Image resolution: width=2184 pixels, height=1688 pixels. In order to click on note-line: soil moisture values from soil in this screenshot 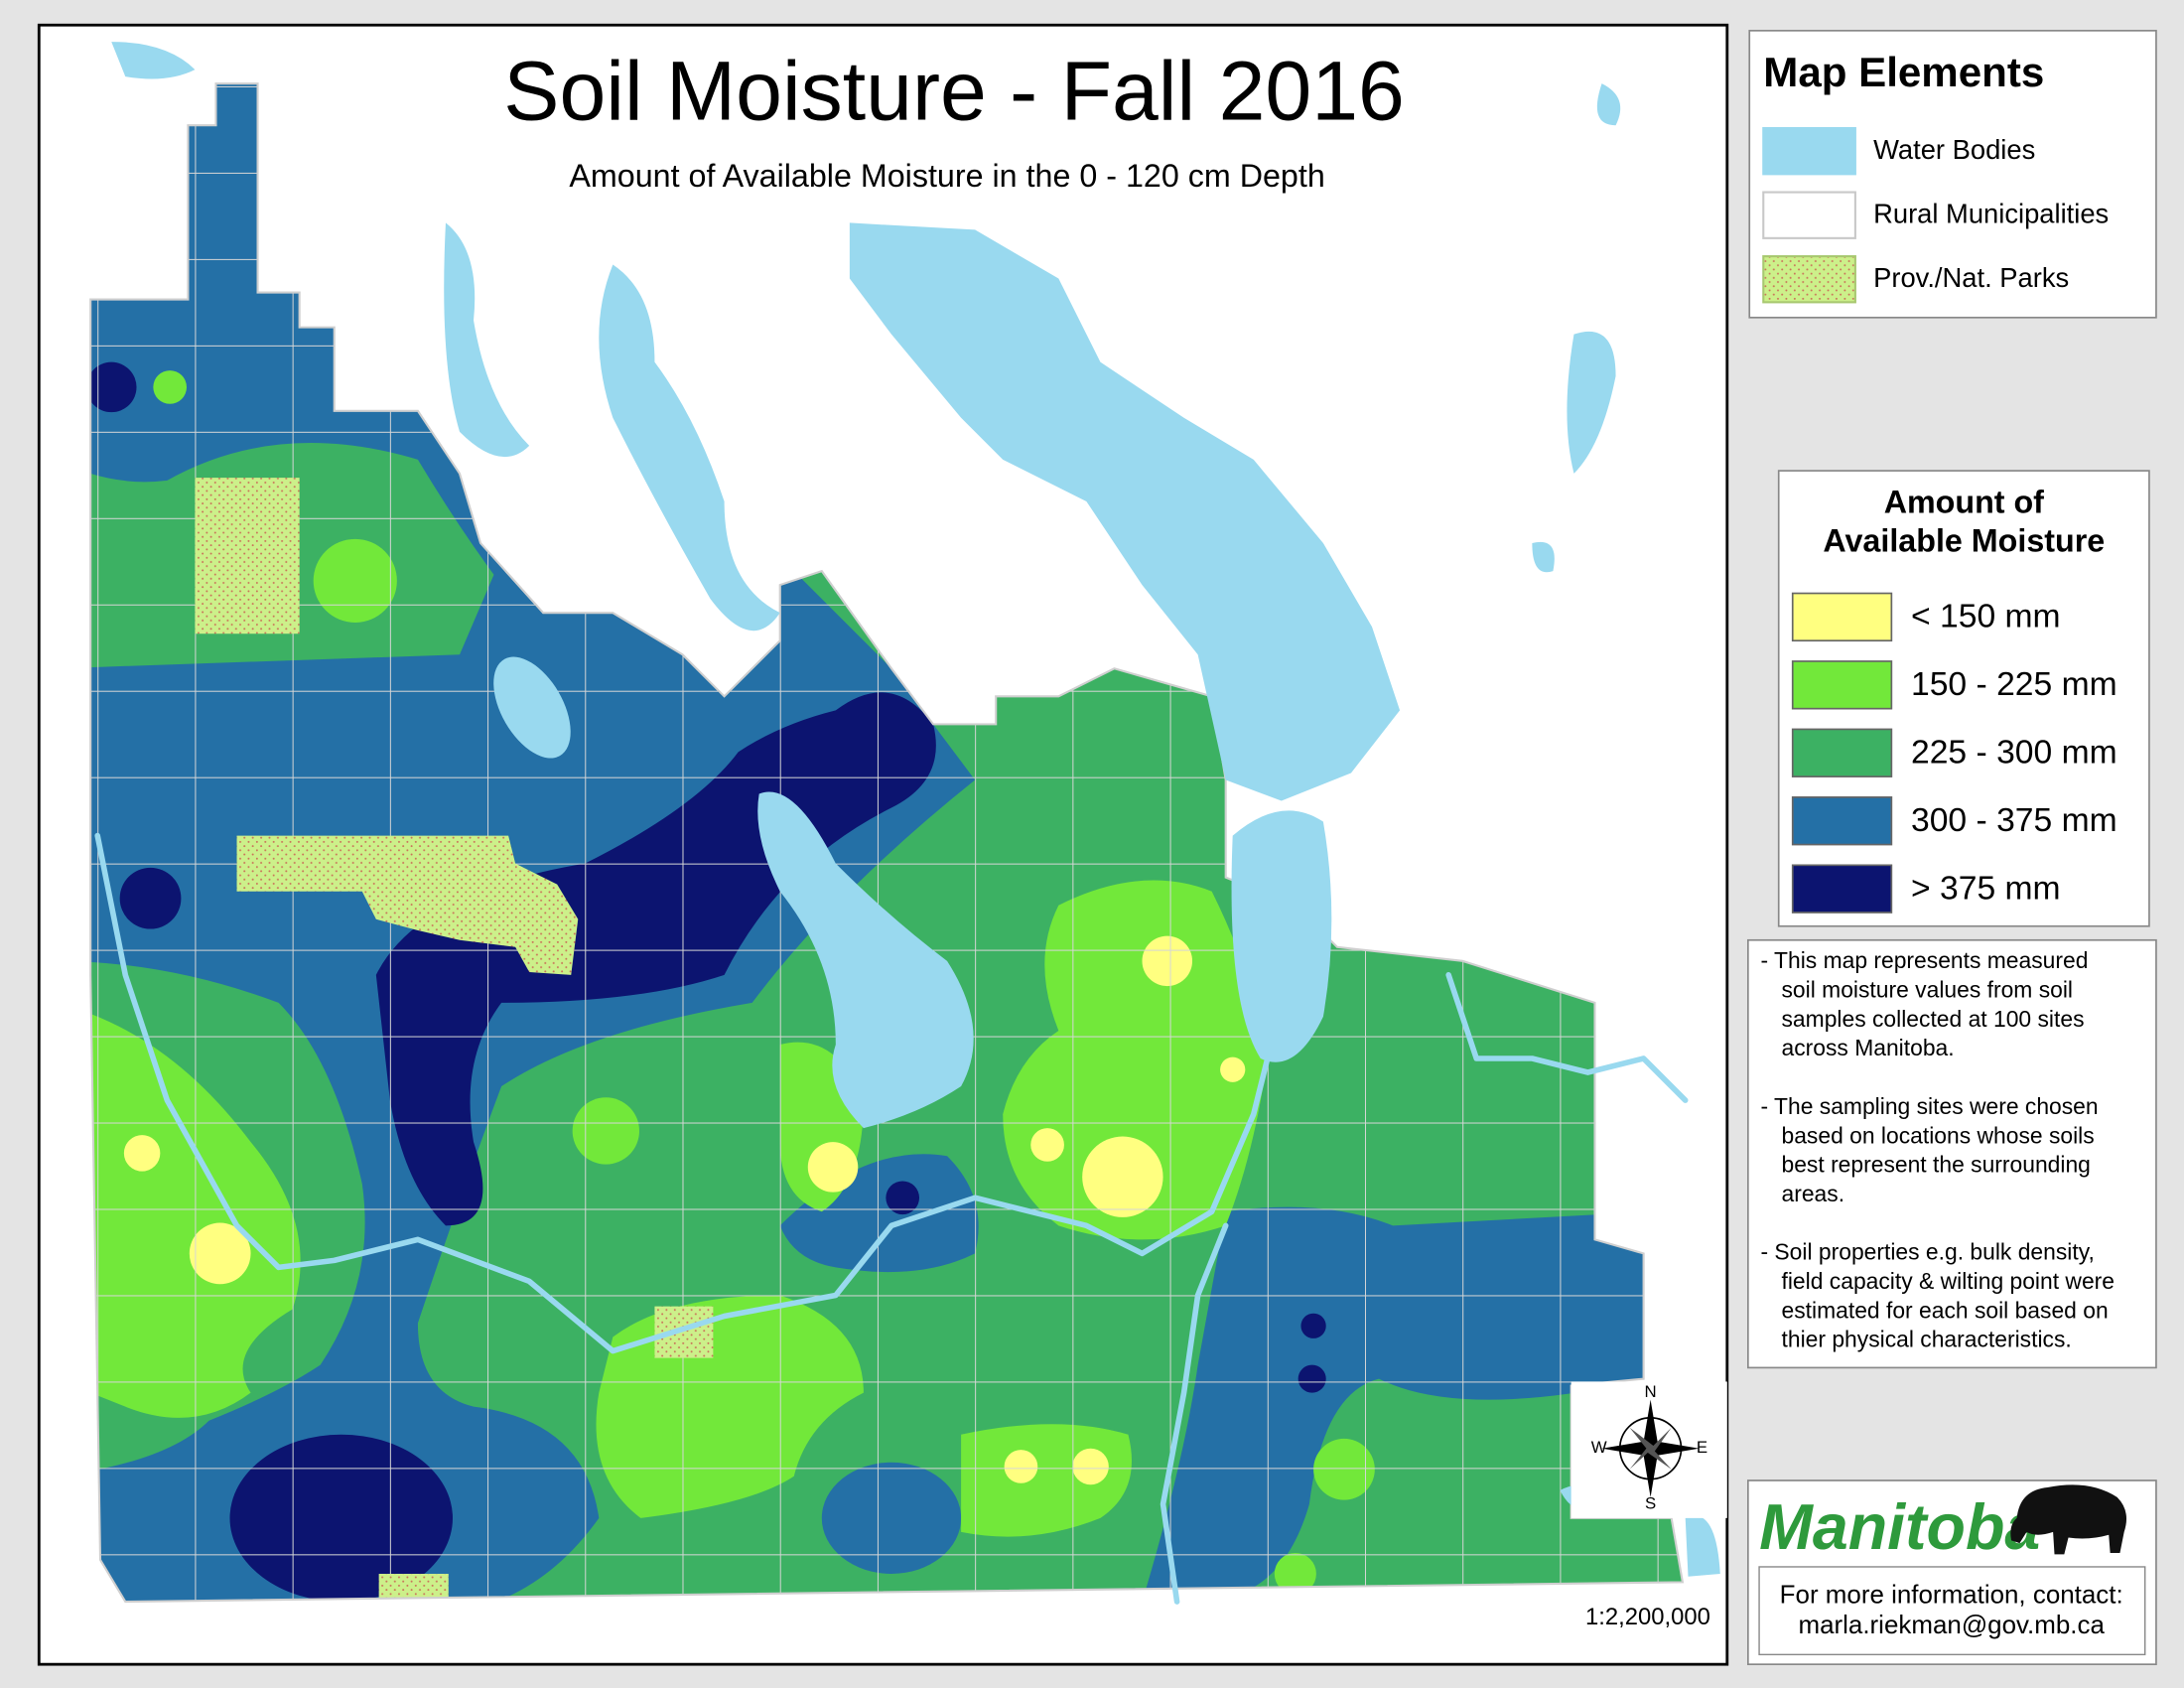, I will do `click(1928, 990)`.